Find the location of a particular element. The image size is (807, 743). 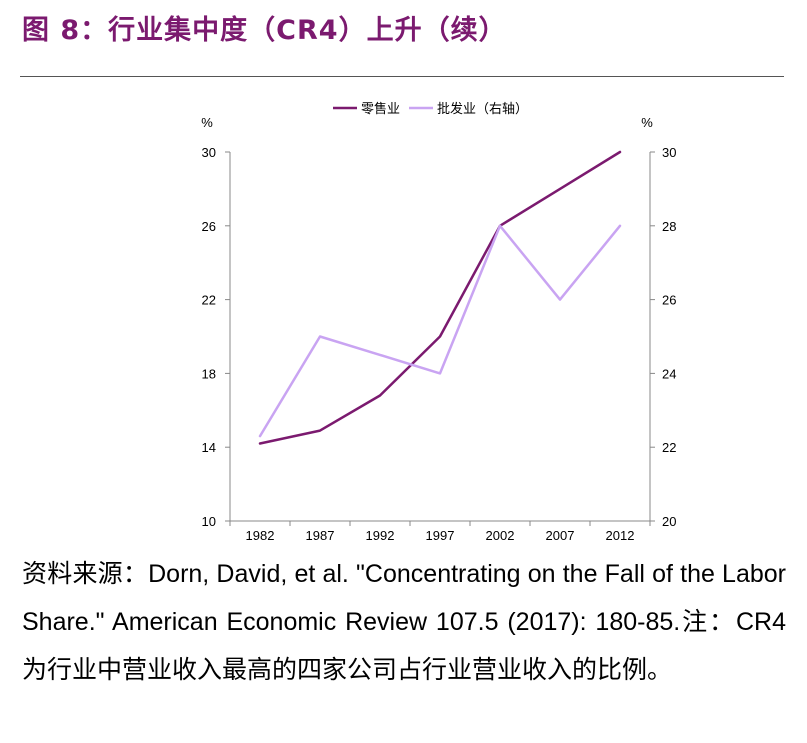

y-right-tick-label: 22 is located at coordinates (669, 447).